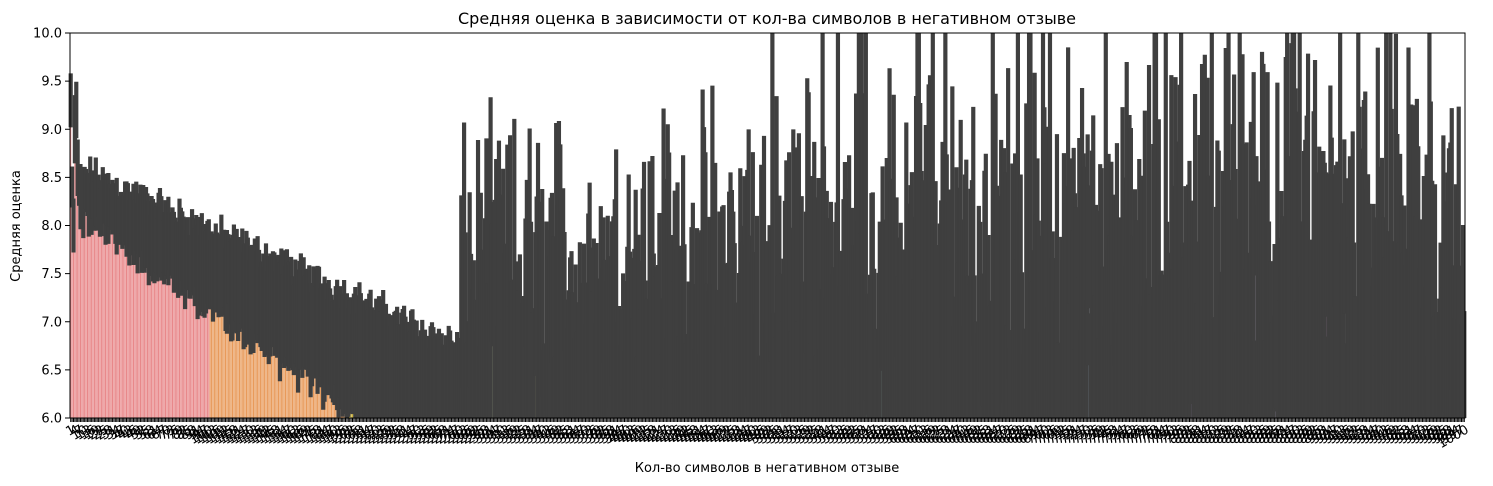  I want to click on x-tick-label: 67, so click(159, 432).